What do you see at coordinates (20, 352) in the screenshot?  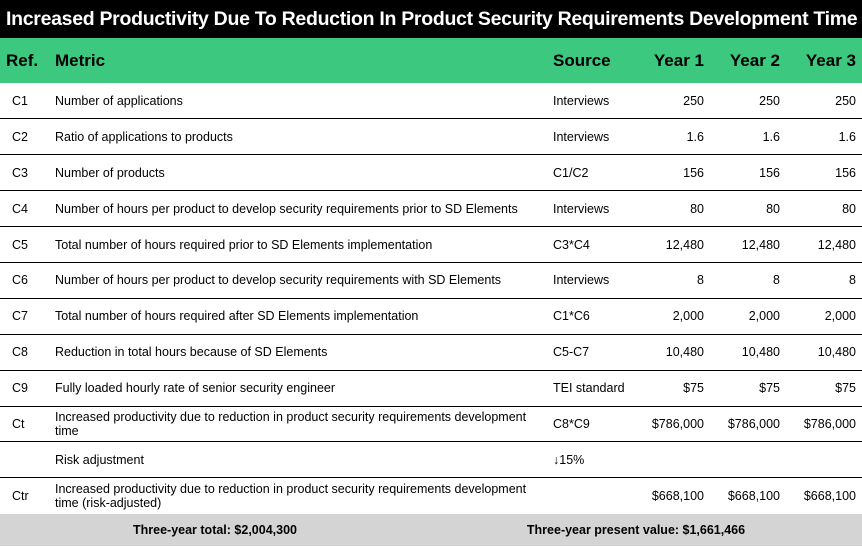 I see `cell-ref: C8` at bounding box center [20, 352].